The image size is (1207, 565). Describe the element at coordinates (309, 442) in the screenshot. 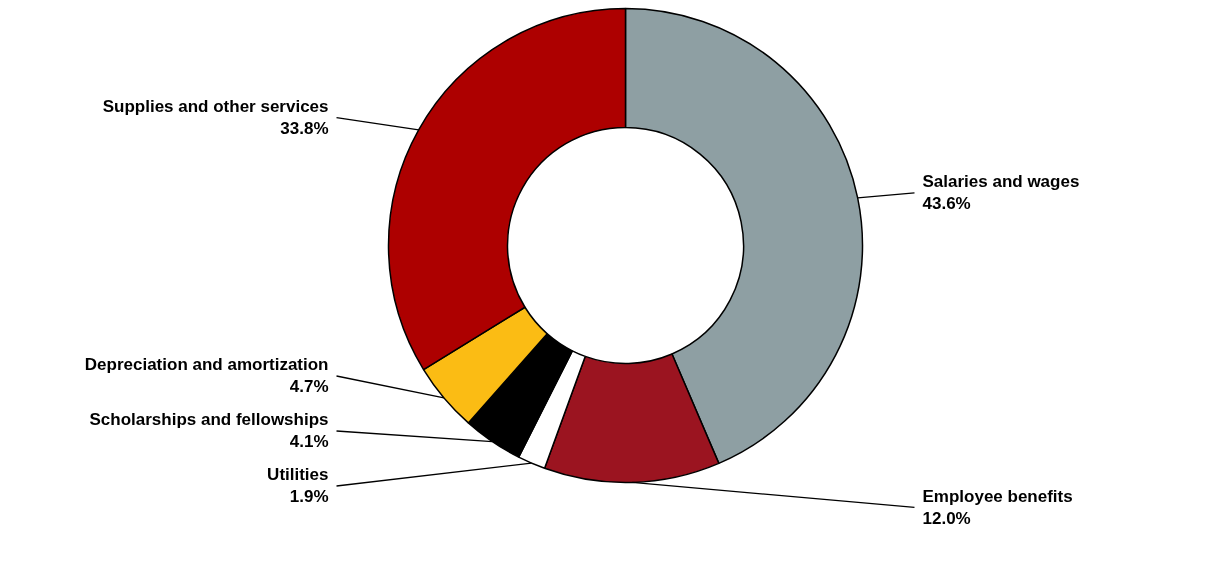

I see `data-label: 4.1%` at that location.